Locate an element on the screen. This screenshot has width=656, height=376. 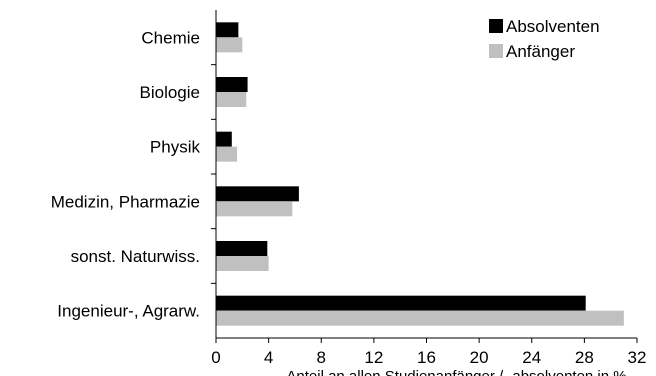
legend-label-absolventen: Absolventen is located at coordinates (553, 26).